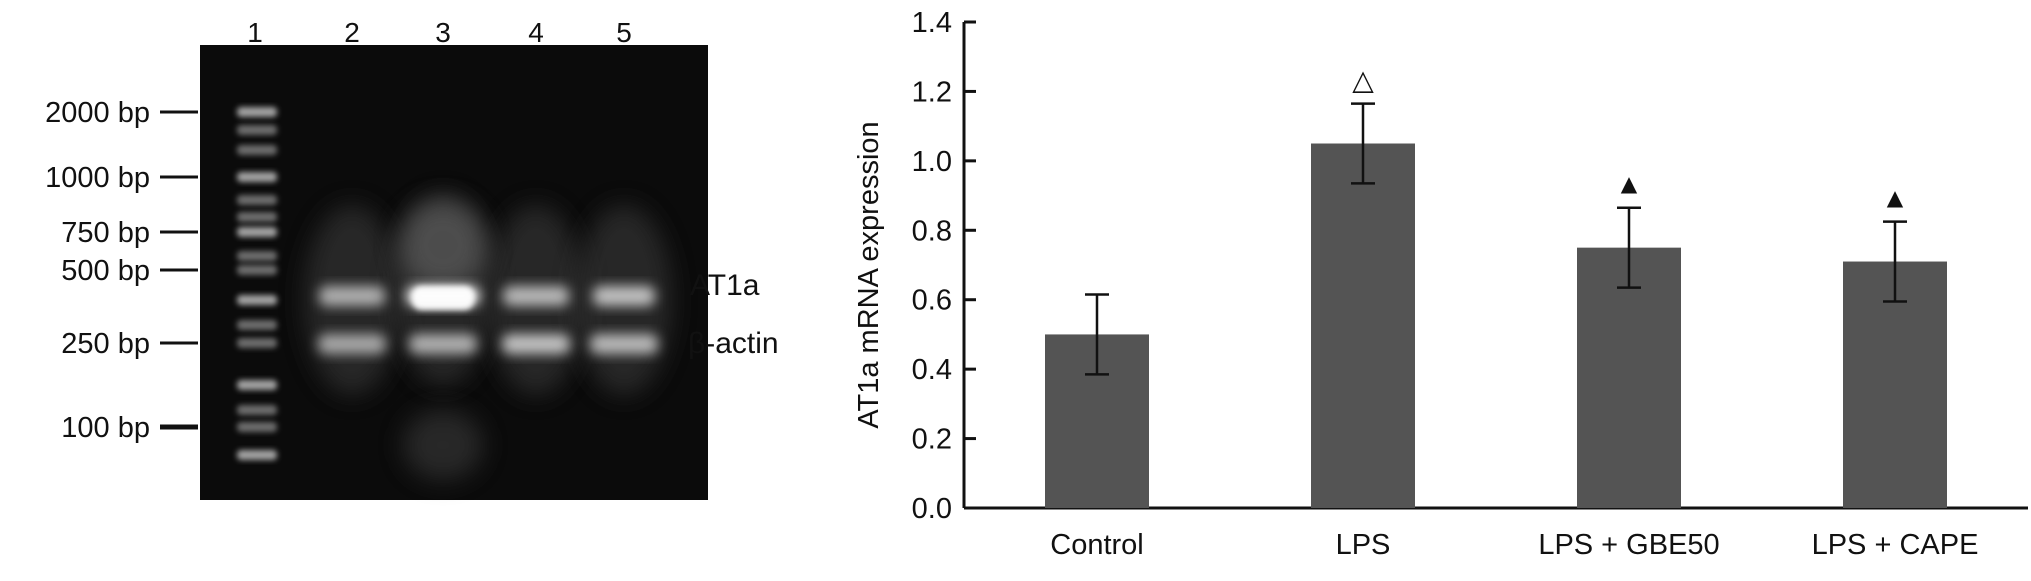  What do you see at coordinates (1363, 325) in the screenshot?
I see `bar-lps` at bounding box center [1363, 325].